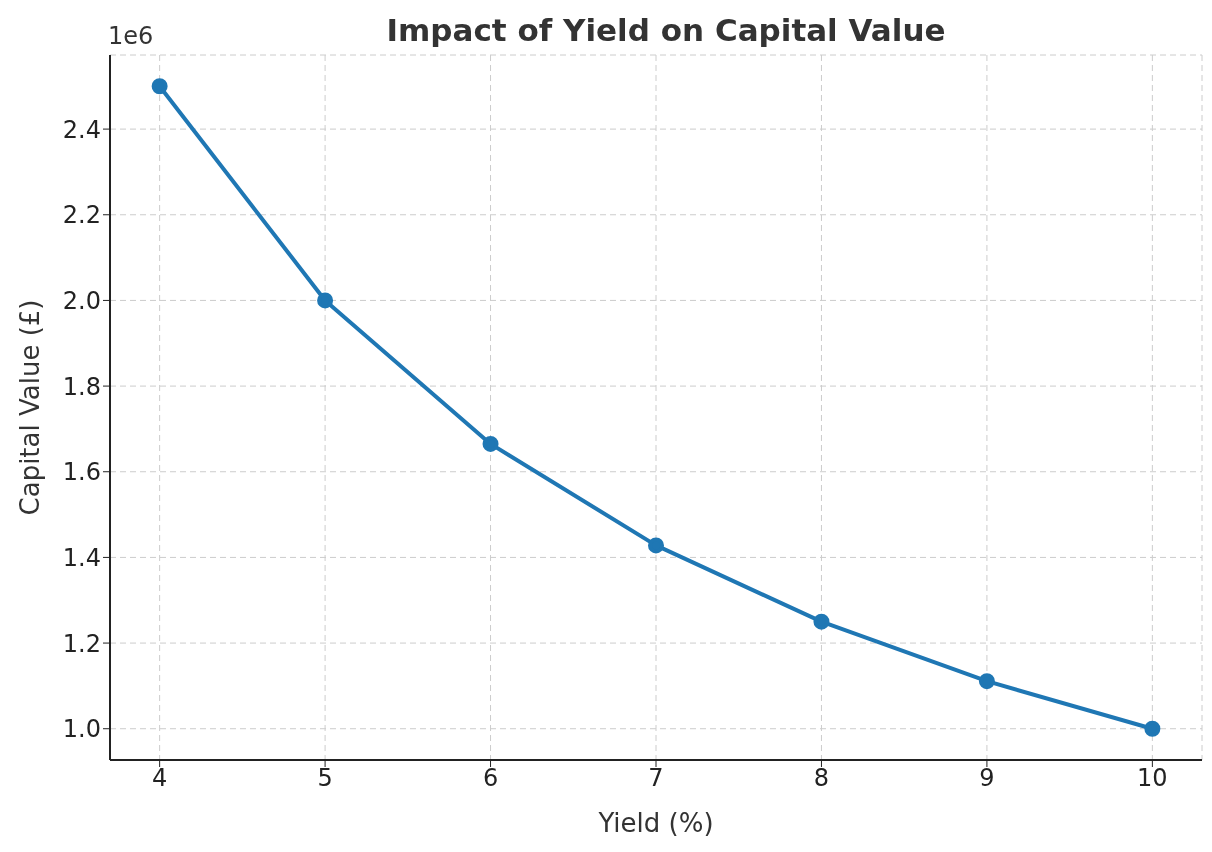 This screenshot has width=1212, height=852. I want to click on y-tick-label: 1.8, so click(81, 386).